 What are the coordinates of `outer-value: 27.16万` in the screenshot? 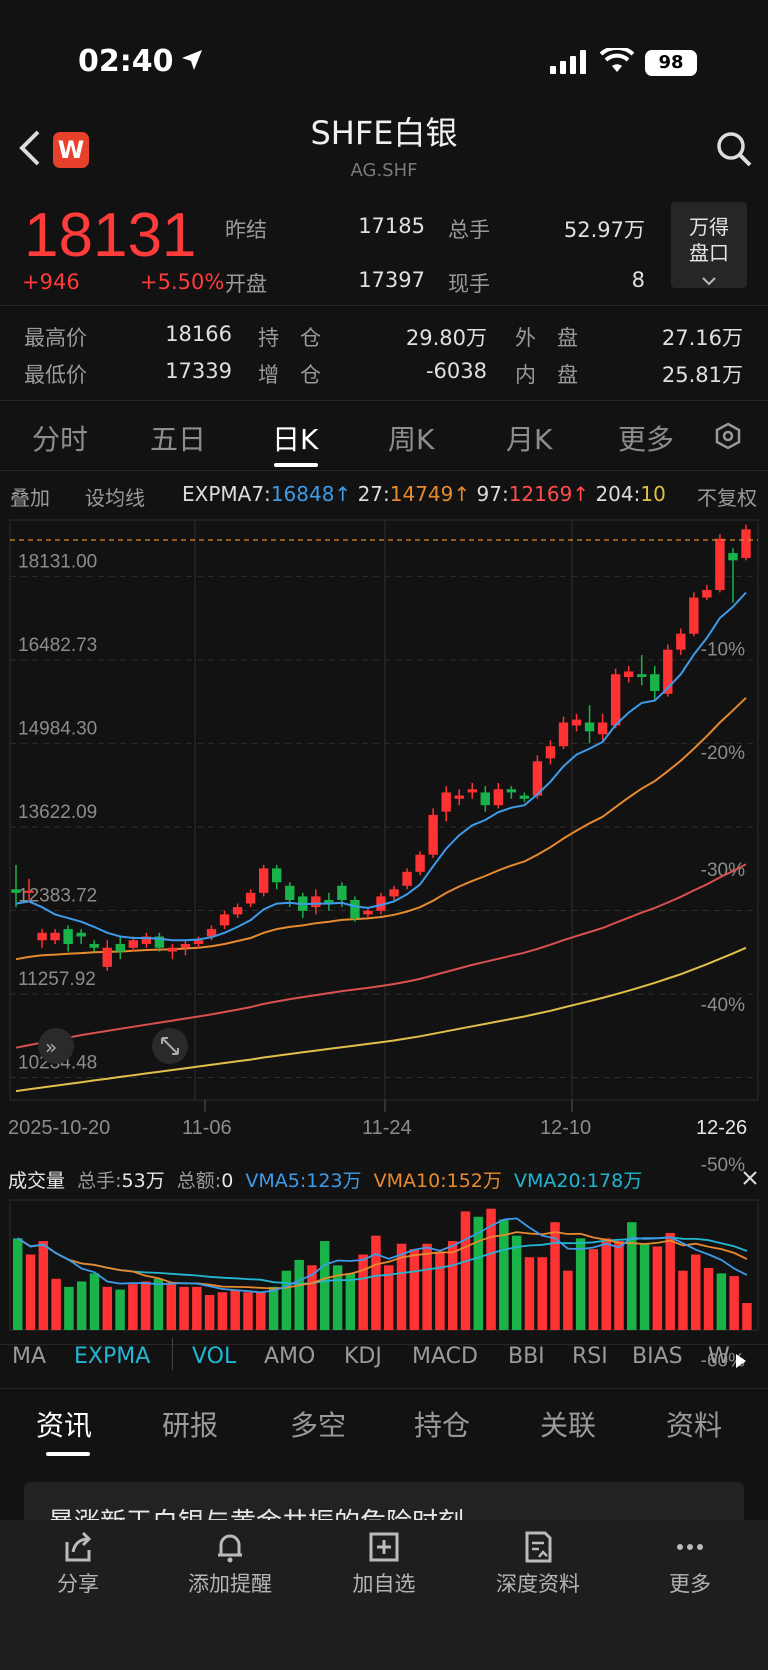 It's located at (702, 338).